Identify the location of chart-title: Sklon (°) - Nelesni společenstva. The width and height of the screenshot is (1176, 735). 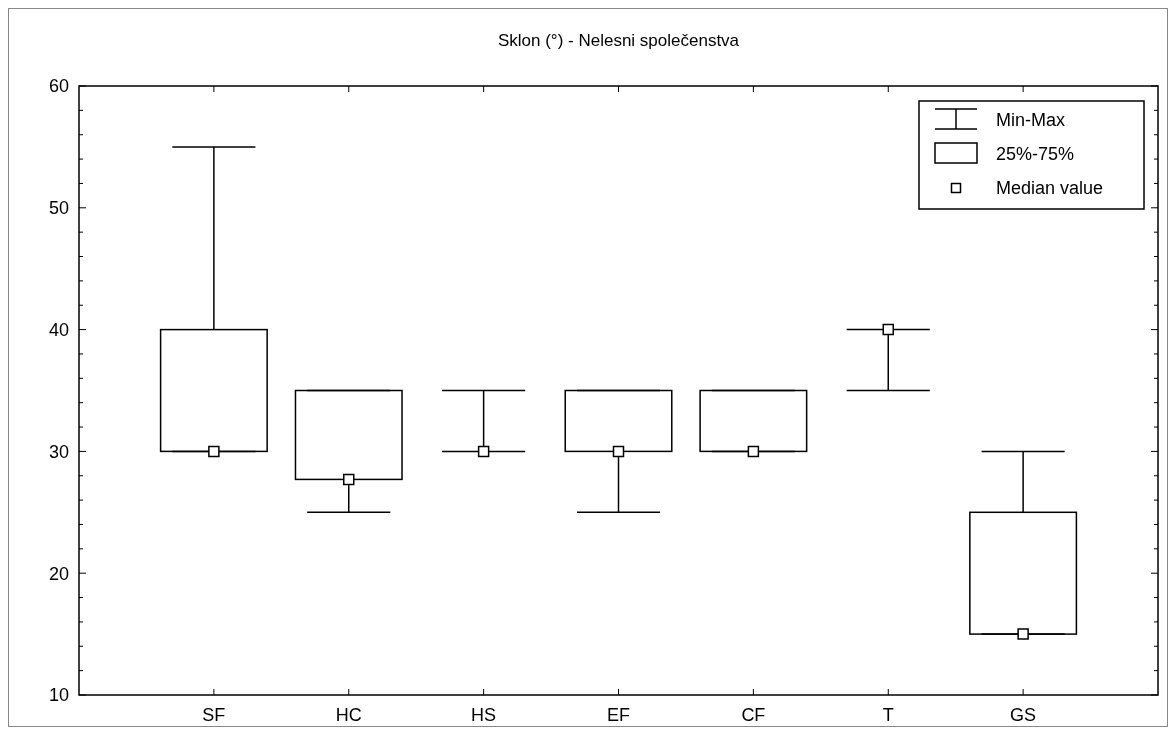
(618, 40).